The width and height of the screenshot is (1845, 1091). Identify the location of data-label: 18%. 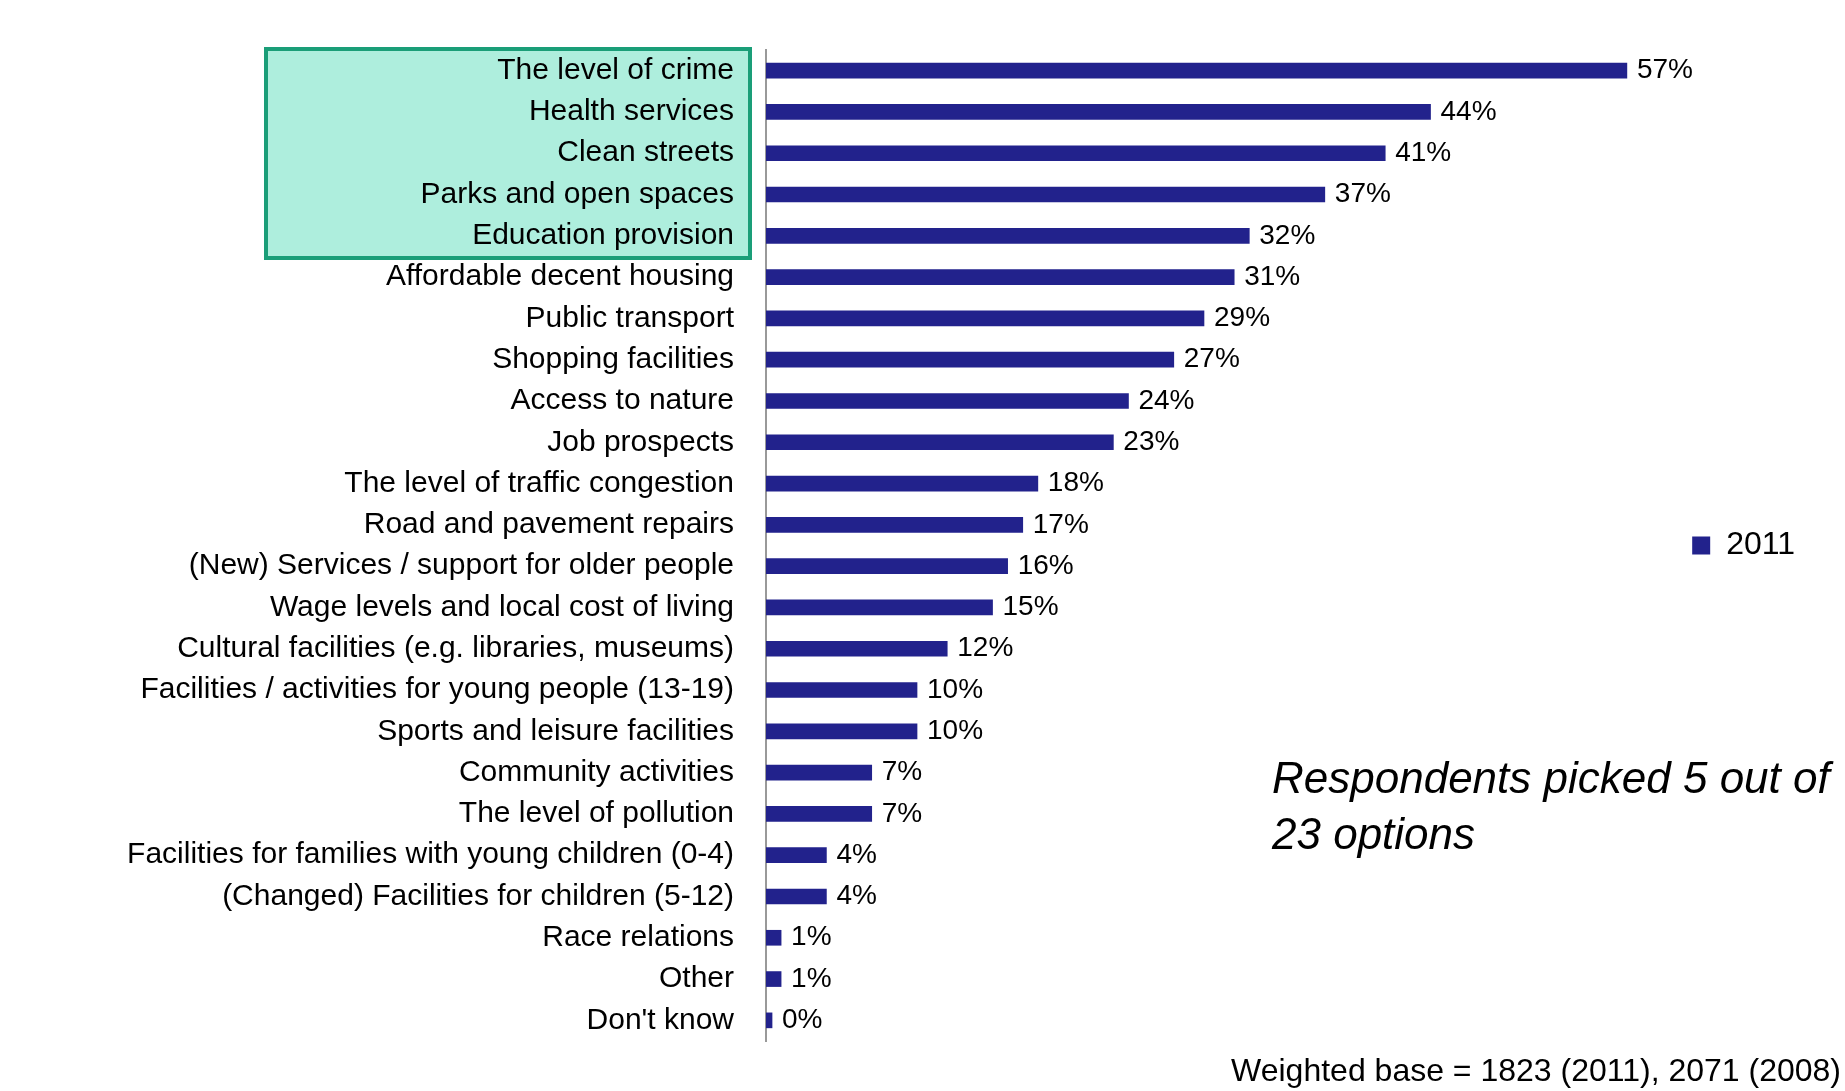
(1075, 482).